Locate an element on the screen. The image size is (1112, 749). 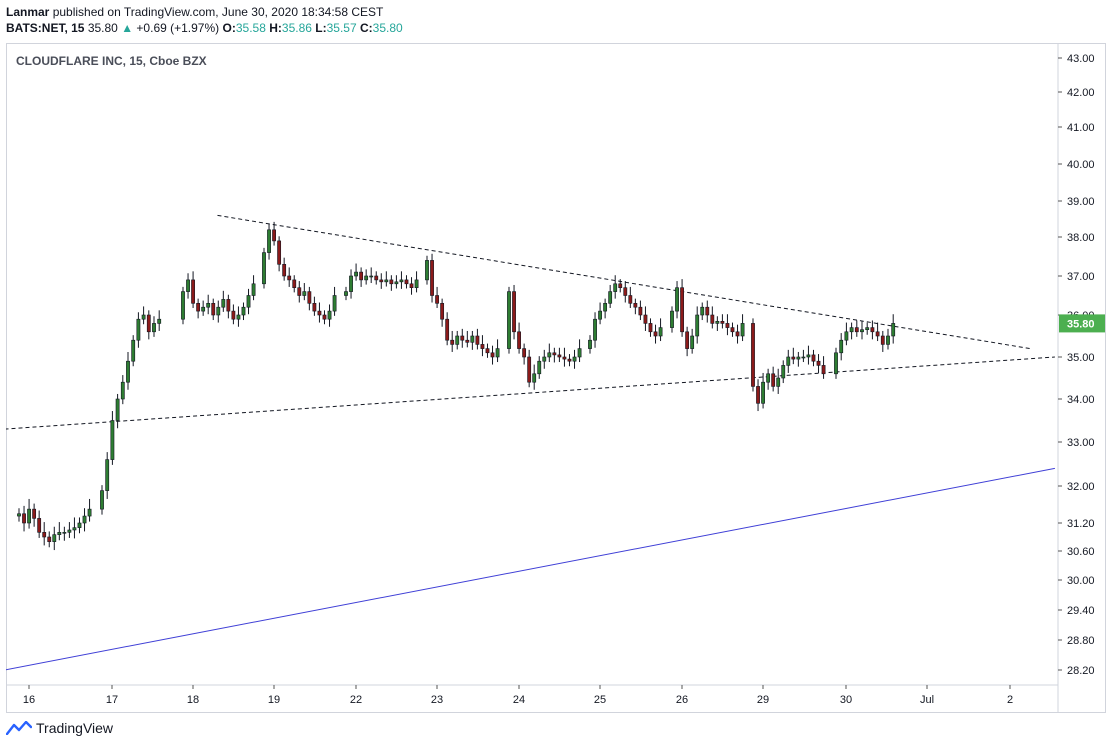
price-tick-label: 41.00 is located at coordinates (1081, 128).